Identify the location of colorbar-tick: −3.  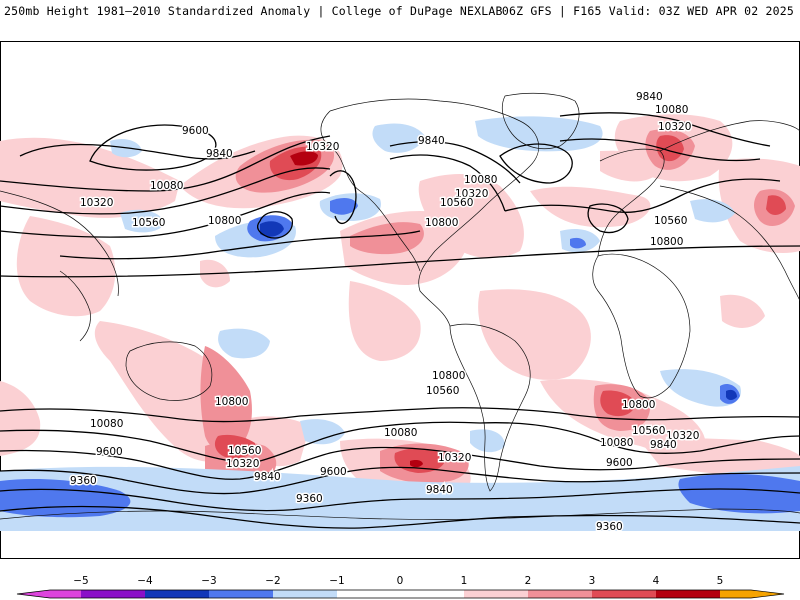
(208, 581).